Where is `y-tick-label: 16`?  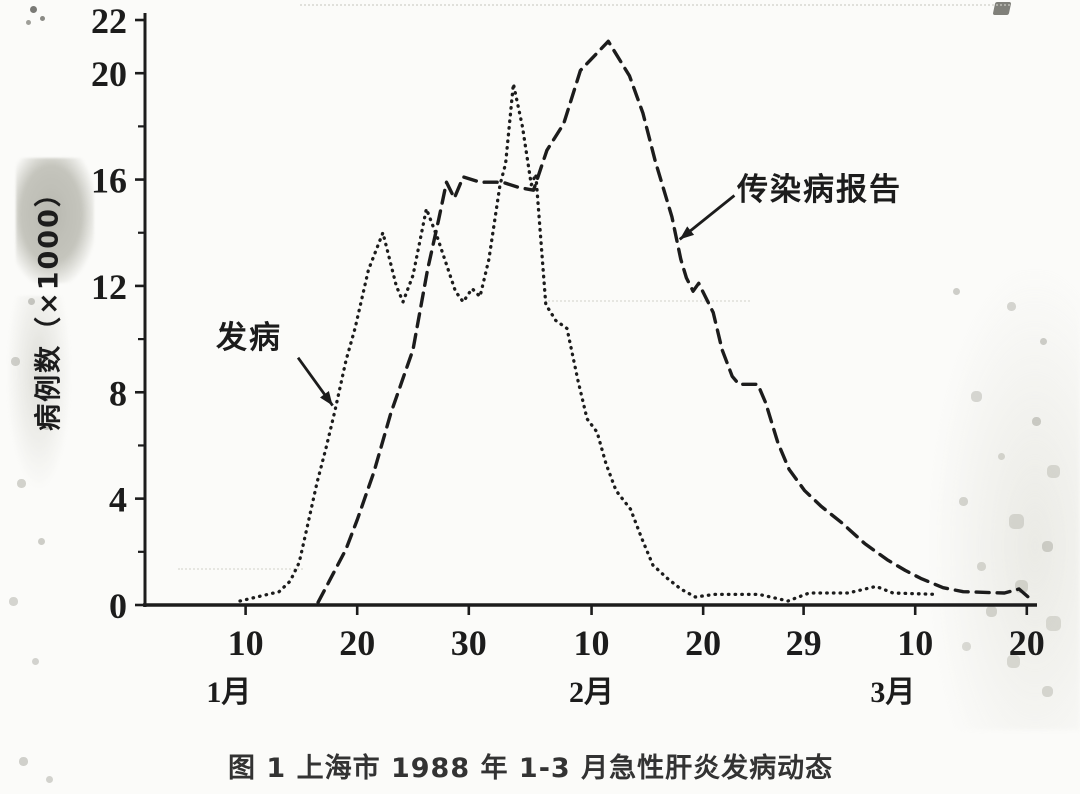 y-tick-label: 16 is located at coordinates (109, 181).